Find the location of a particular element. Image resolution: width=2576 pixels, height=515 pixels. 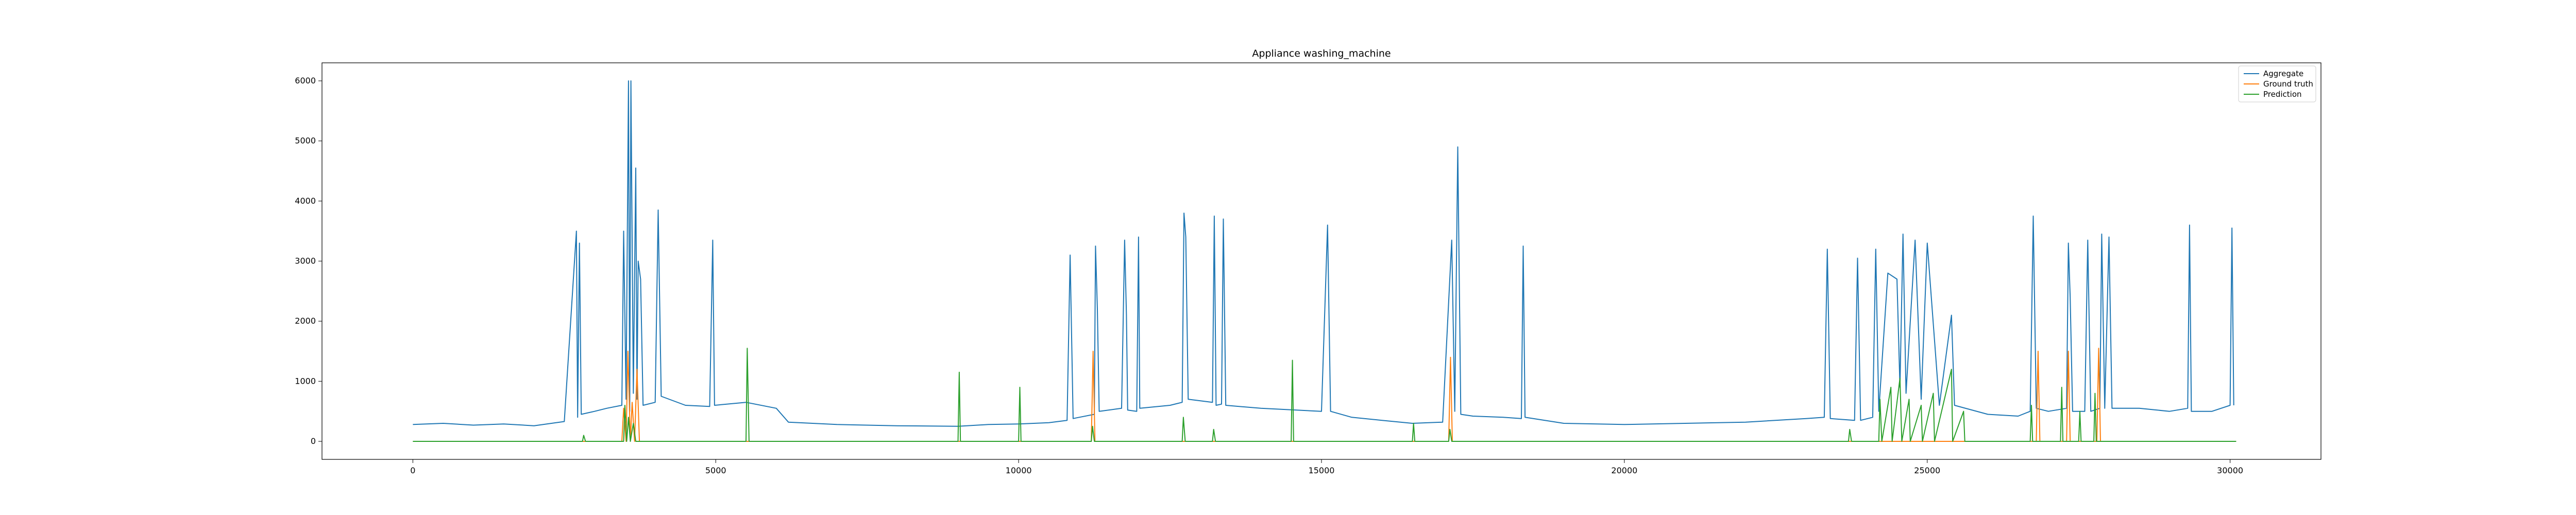

x-tick-label: 20000 is located at coordinates (1624, 470).